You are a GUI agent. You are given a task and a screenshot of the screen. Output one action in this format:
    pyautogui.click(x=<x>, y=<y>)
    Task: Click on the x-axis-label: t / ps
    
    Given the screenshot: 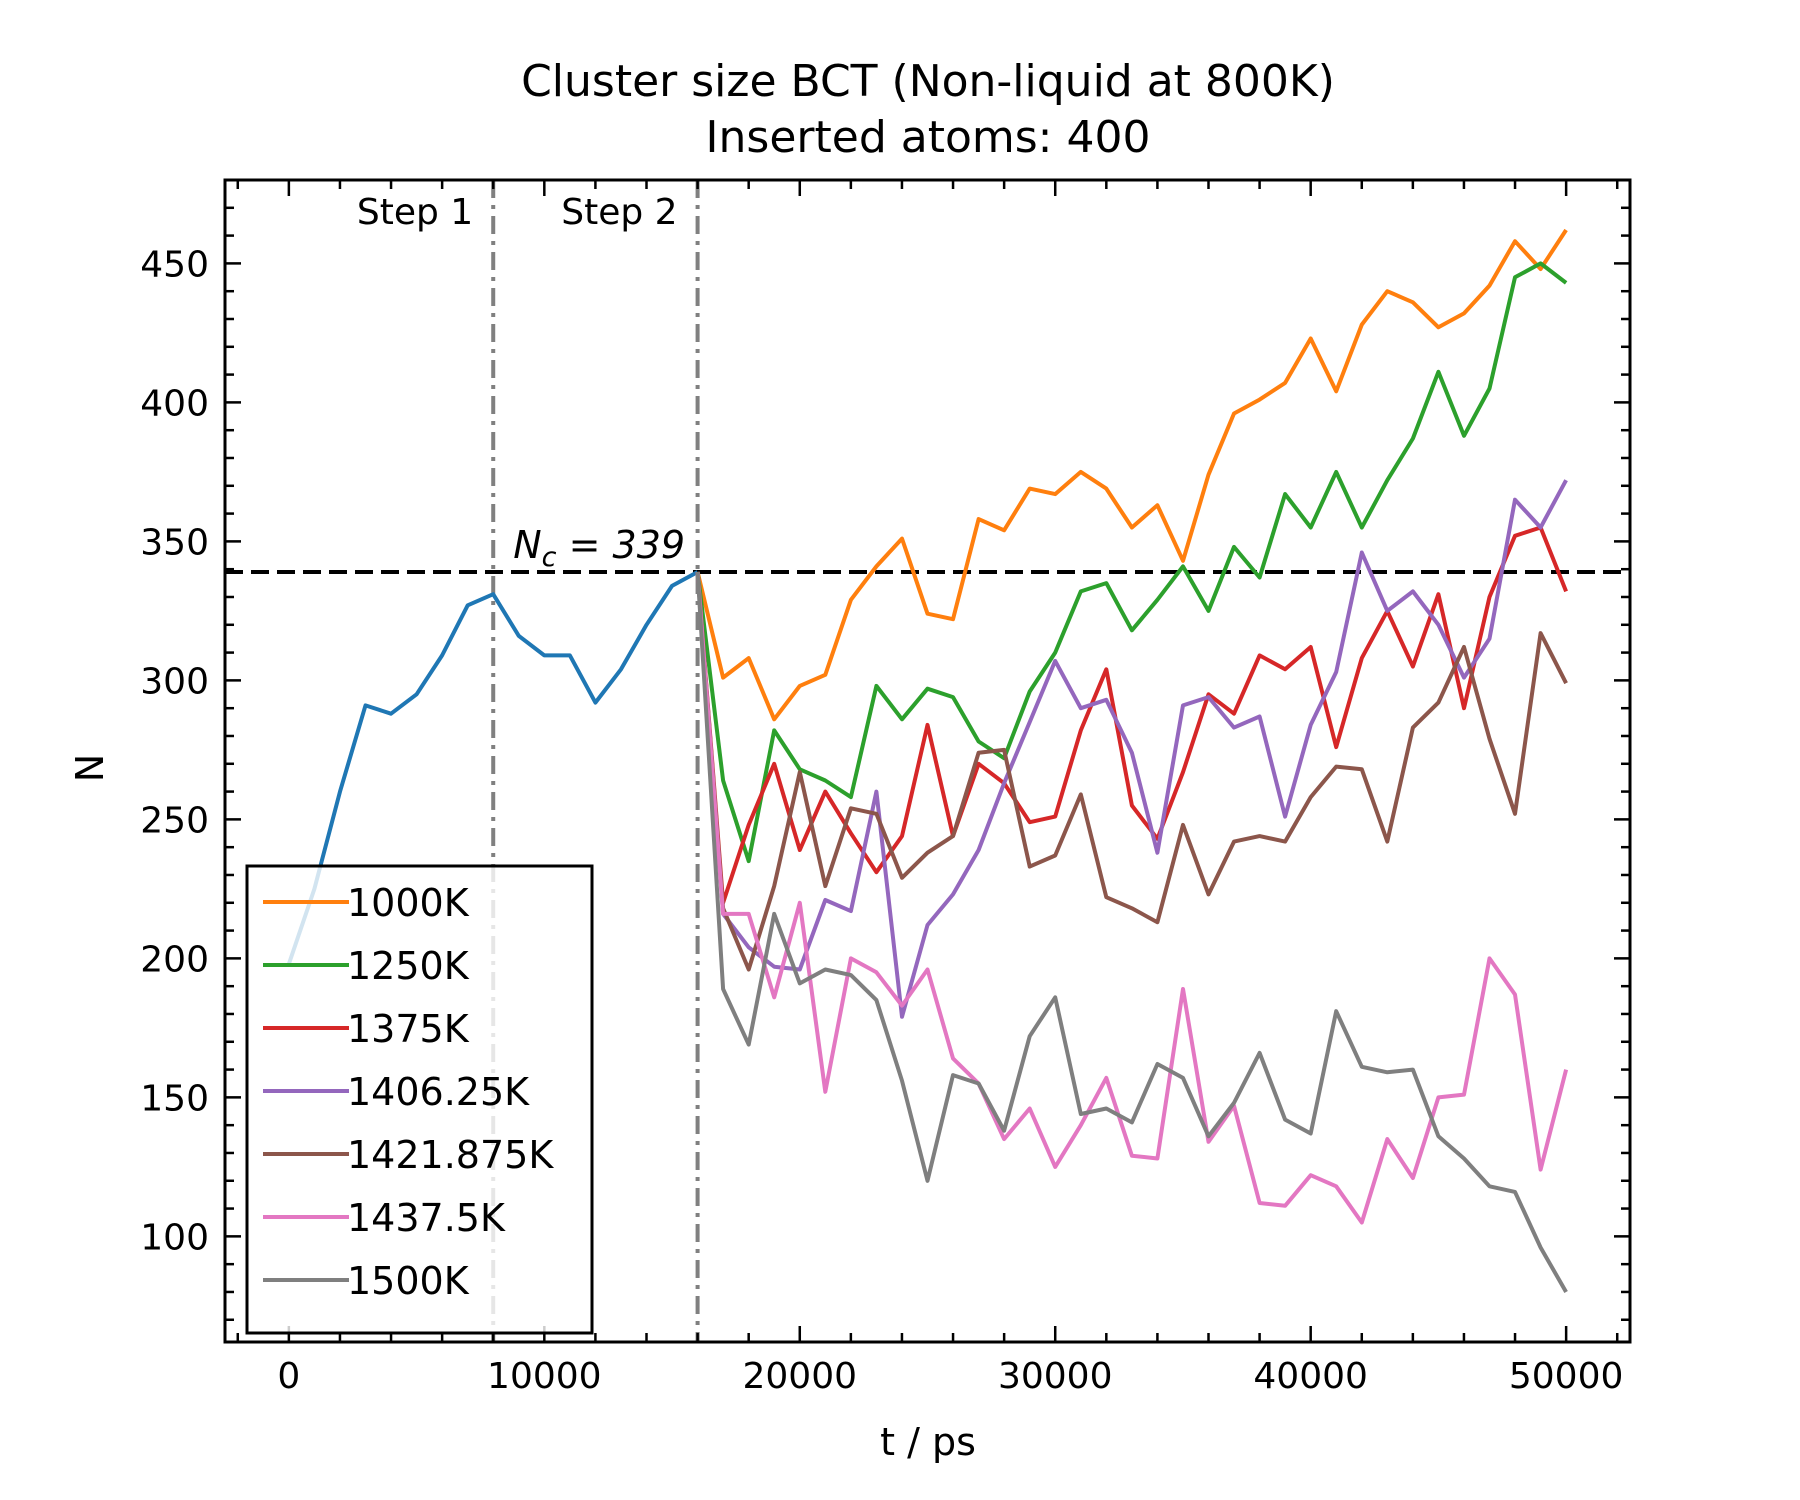 What is the action you would take?
    pyautogui.click(x=928, y=1442)
    